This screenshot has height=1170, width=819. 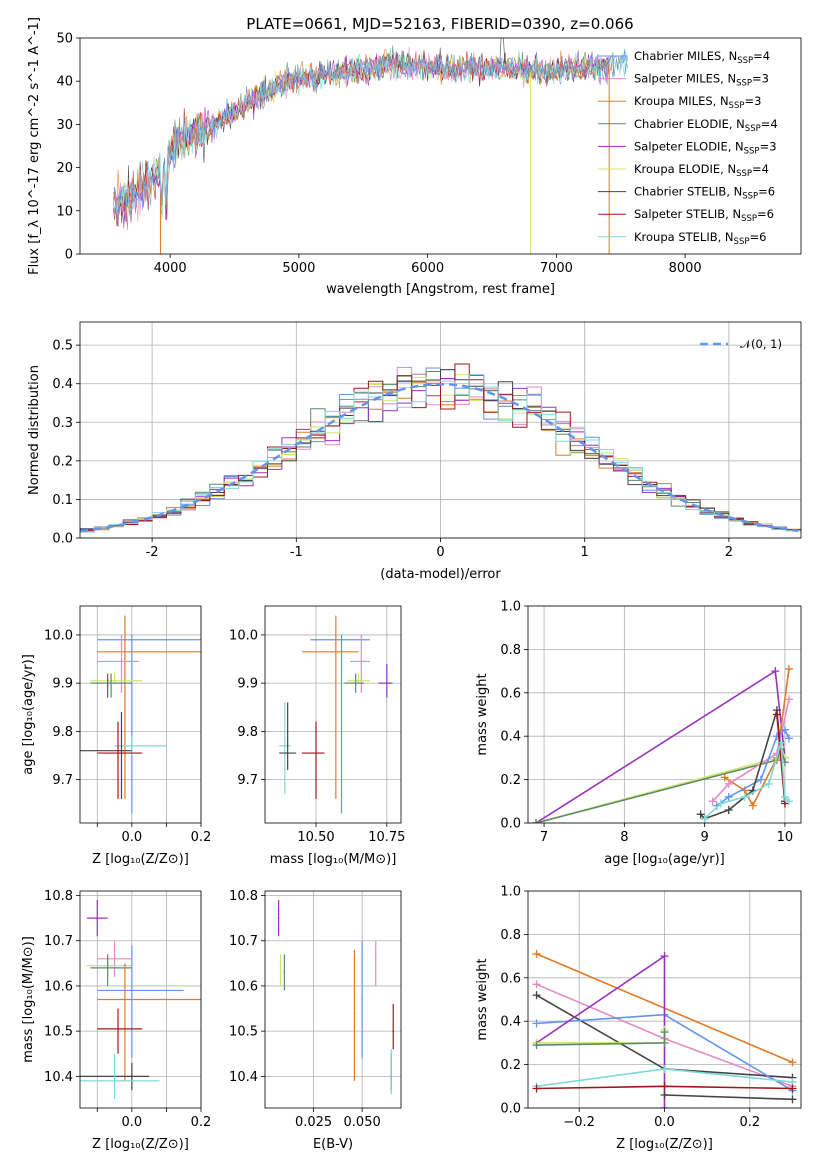 What do you see at coordinates (427, 268) in the screenshot?
I see `x-tick-label: 6000` at bounding box center [427, 268].